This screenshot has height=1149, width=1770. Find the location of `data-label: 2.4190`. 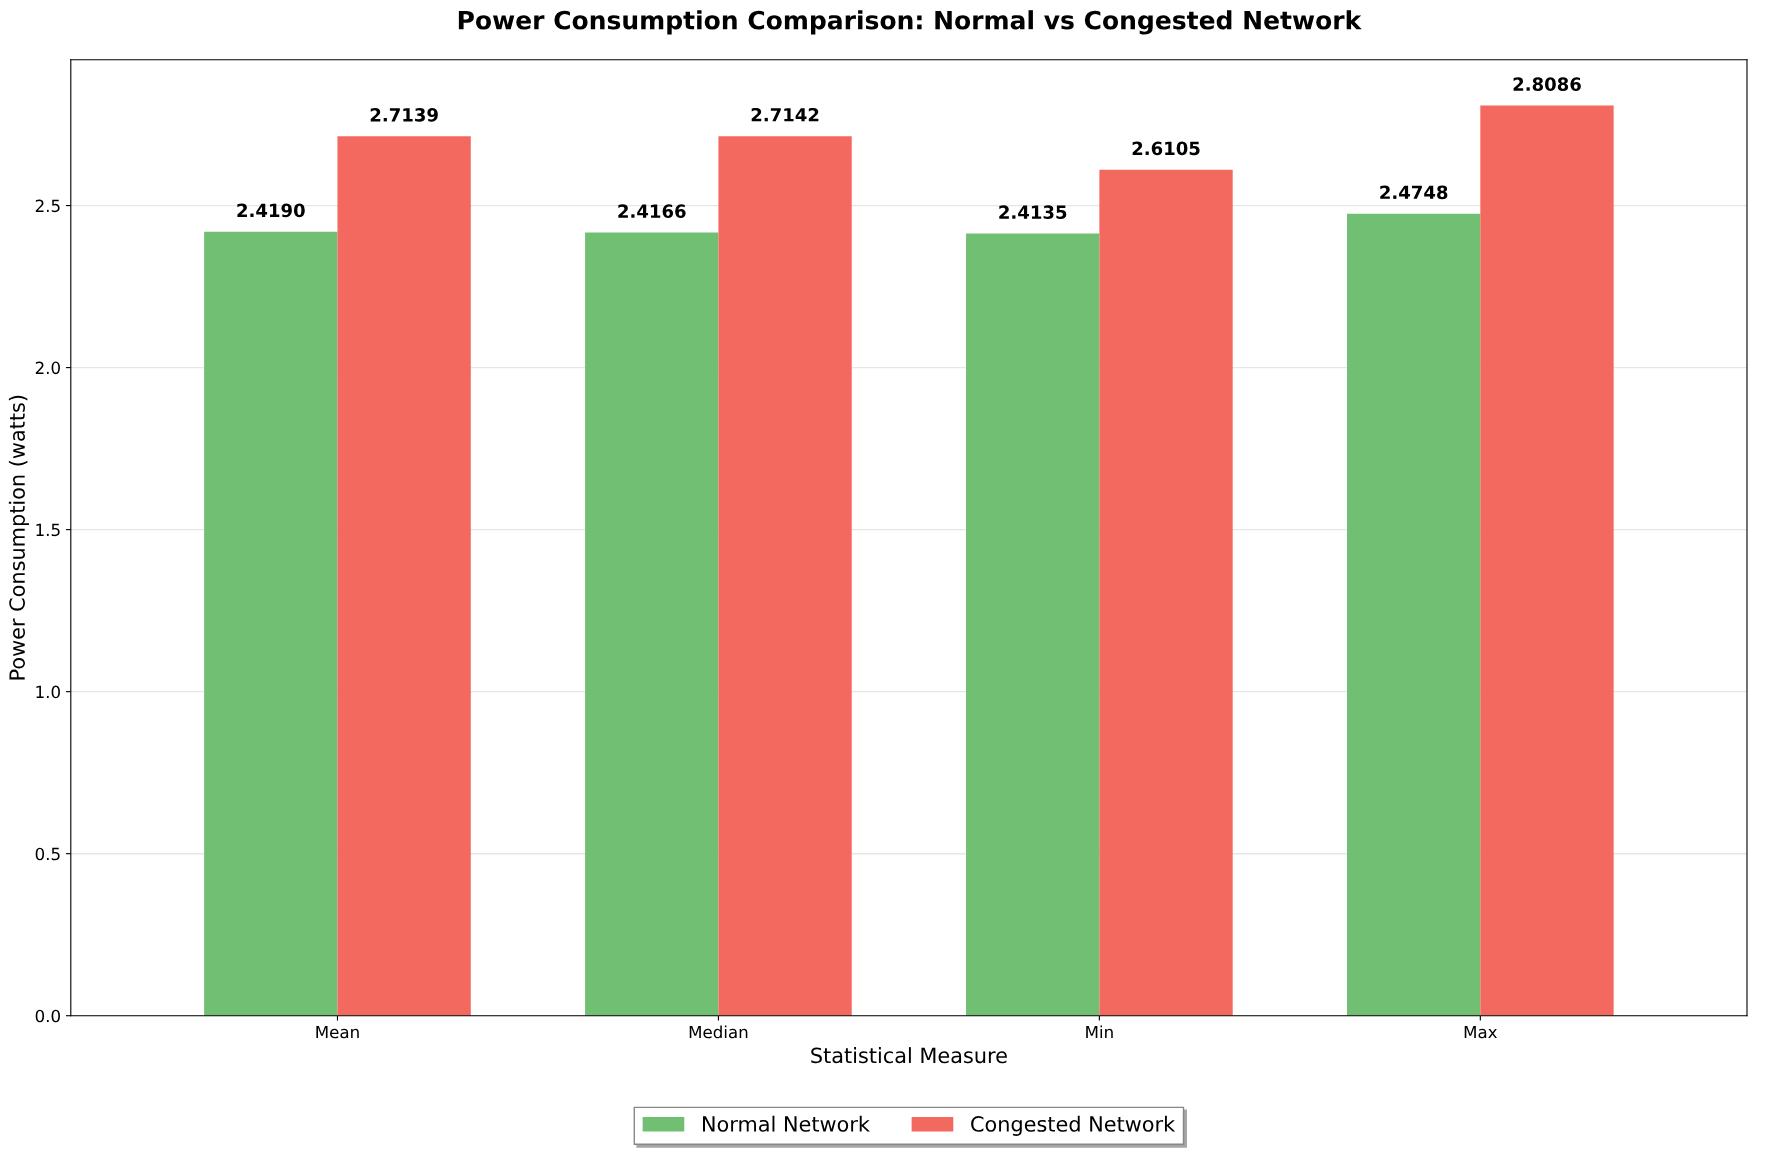

data-label: 2.4190 is located at coordinates (271, 210).